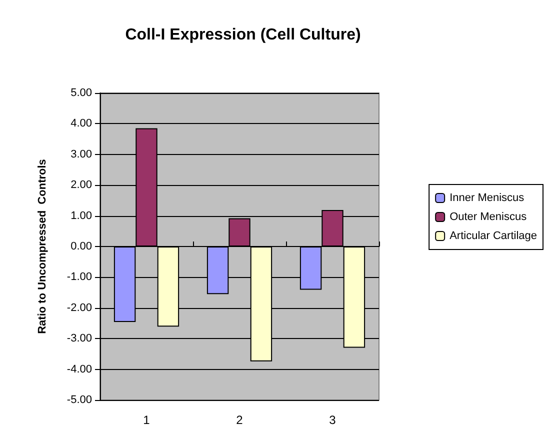 This screenshot has width=555, height=434. Describe the element at coordinates (489, 217) in the screenshot. I see `legend-label: Outer Meniscus` at that location.